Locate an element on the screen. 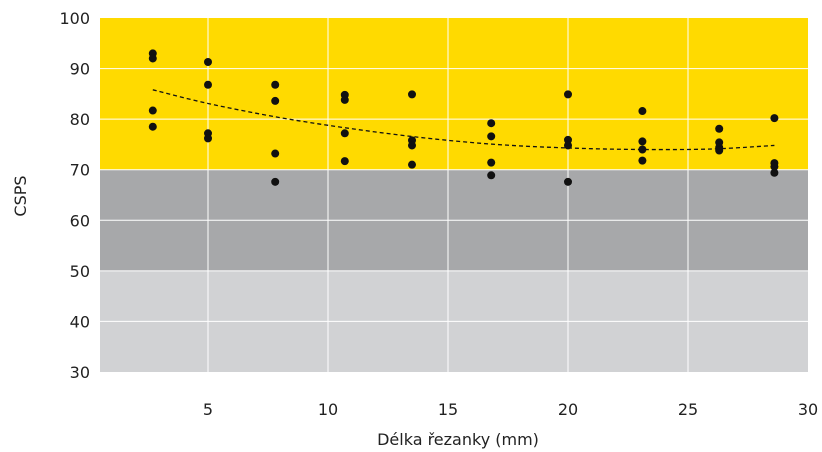  x-tick-label: 20 is located at coordinates (568, 409).